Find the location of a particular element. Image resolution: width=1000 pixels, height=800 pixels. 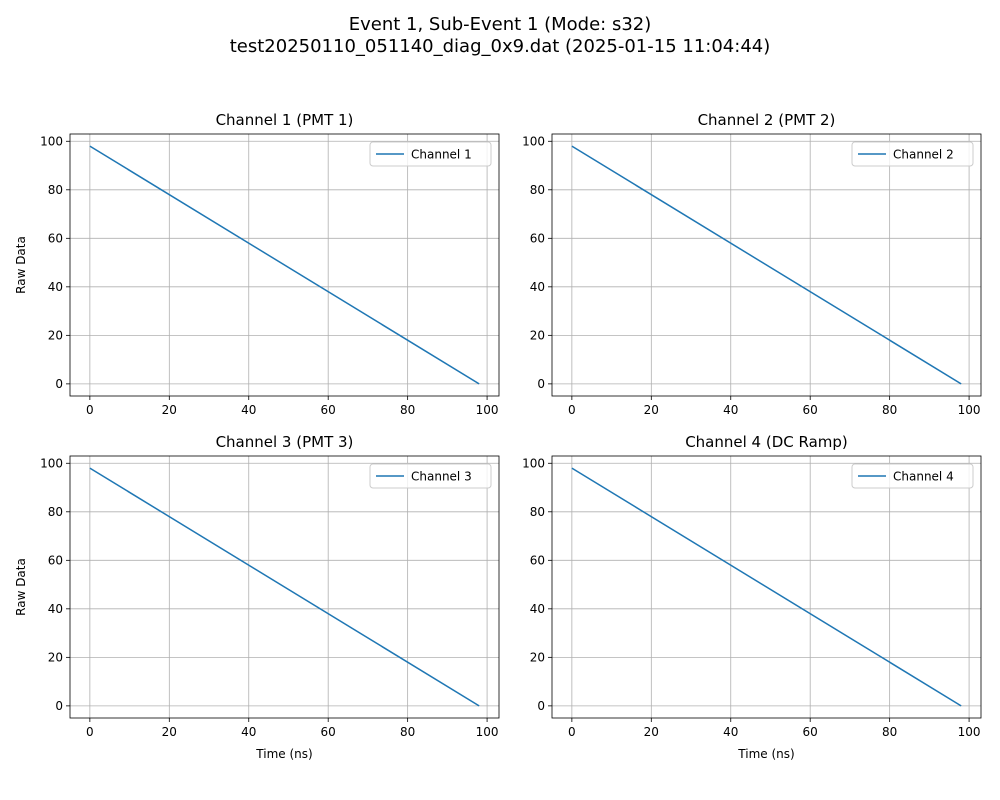

subplot-3-ytick-label-80: 80 is located at coordinates (55, 512).